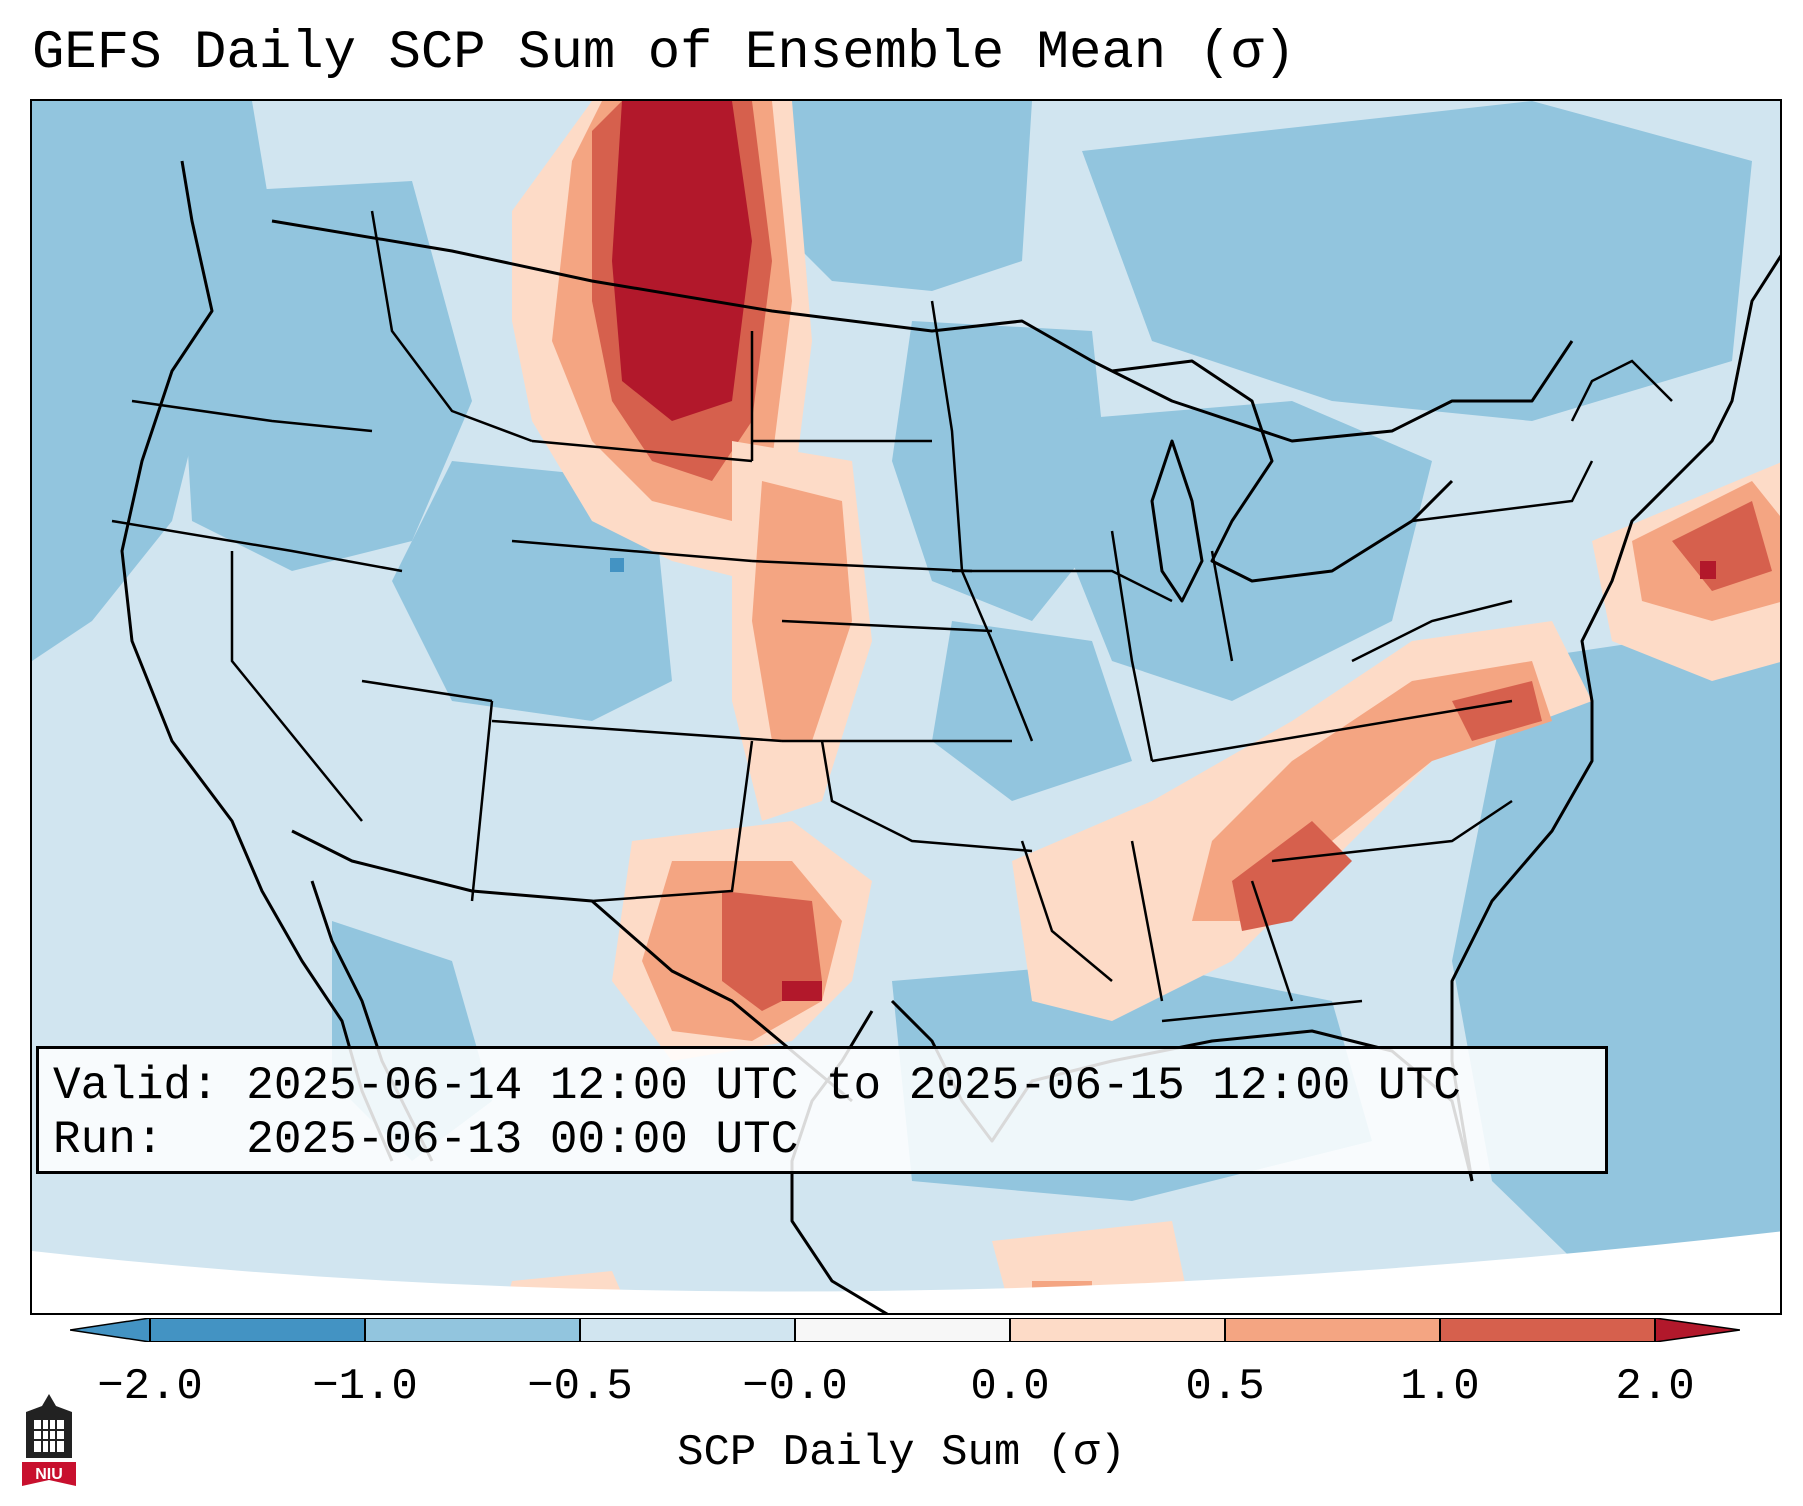  I want to click on border-or-ca, so click(257, 546).